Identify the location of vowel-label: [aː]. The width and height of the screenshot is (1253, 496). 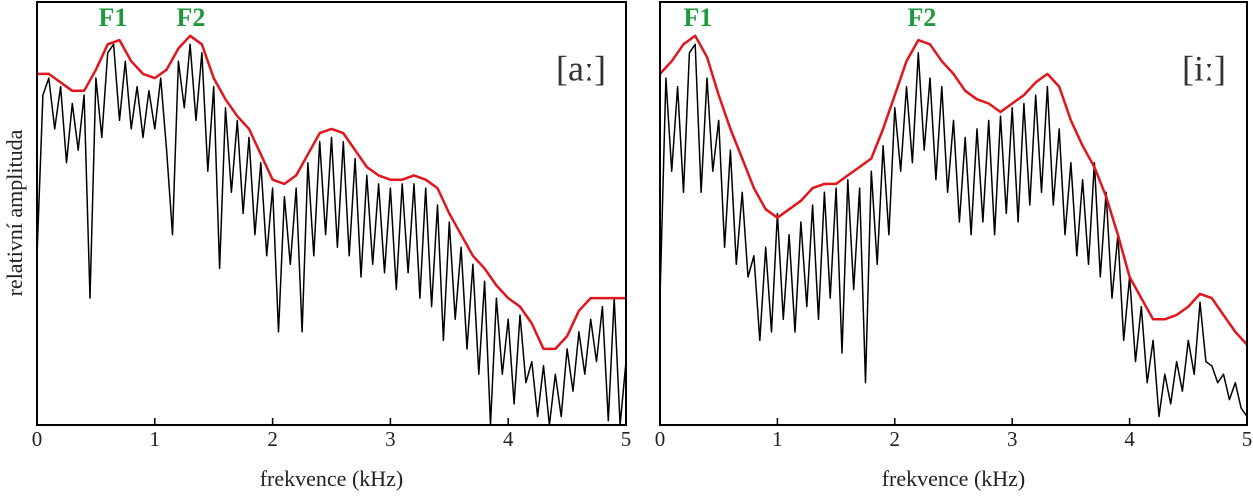
(581, 68).